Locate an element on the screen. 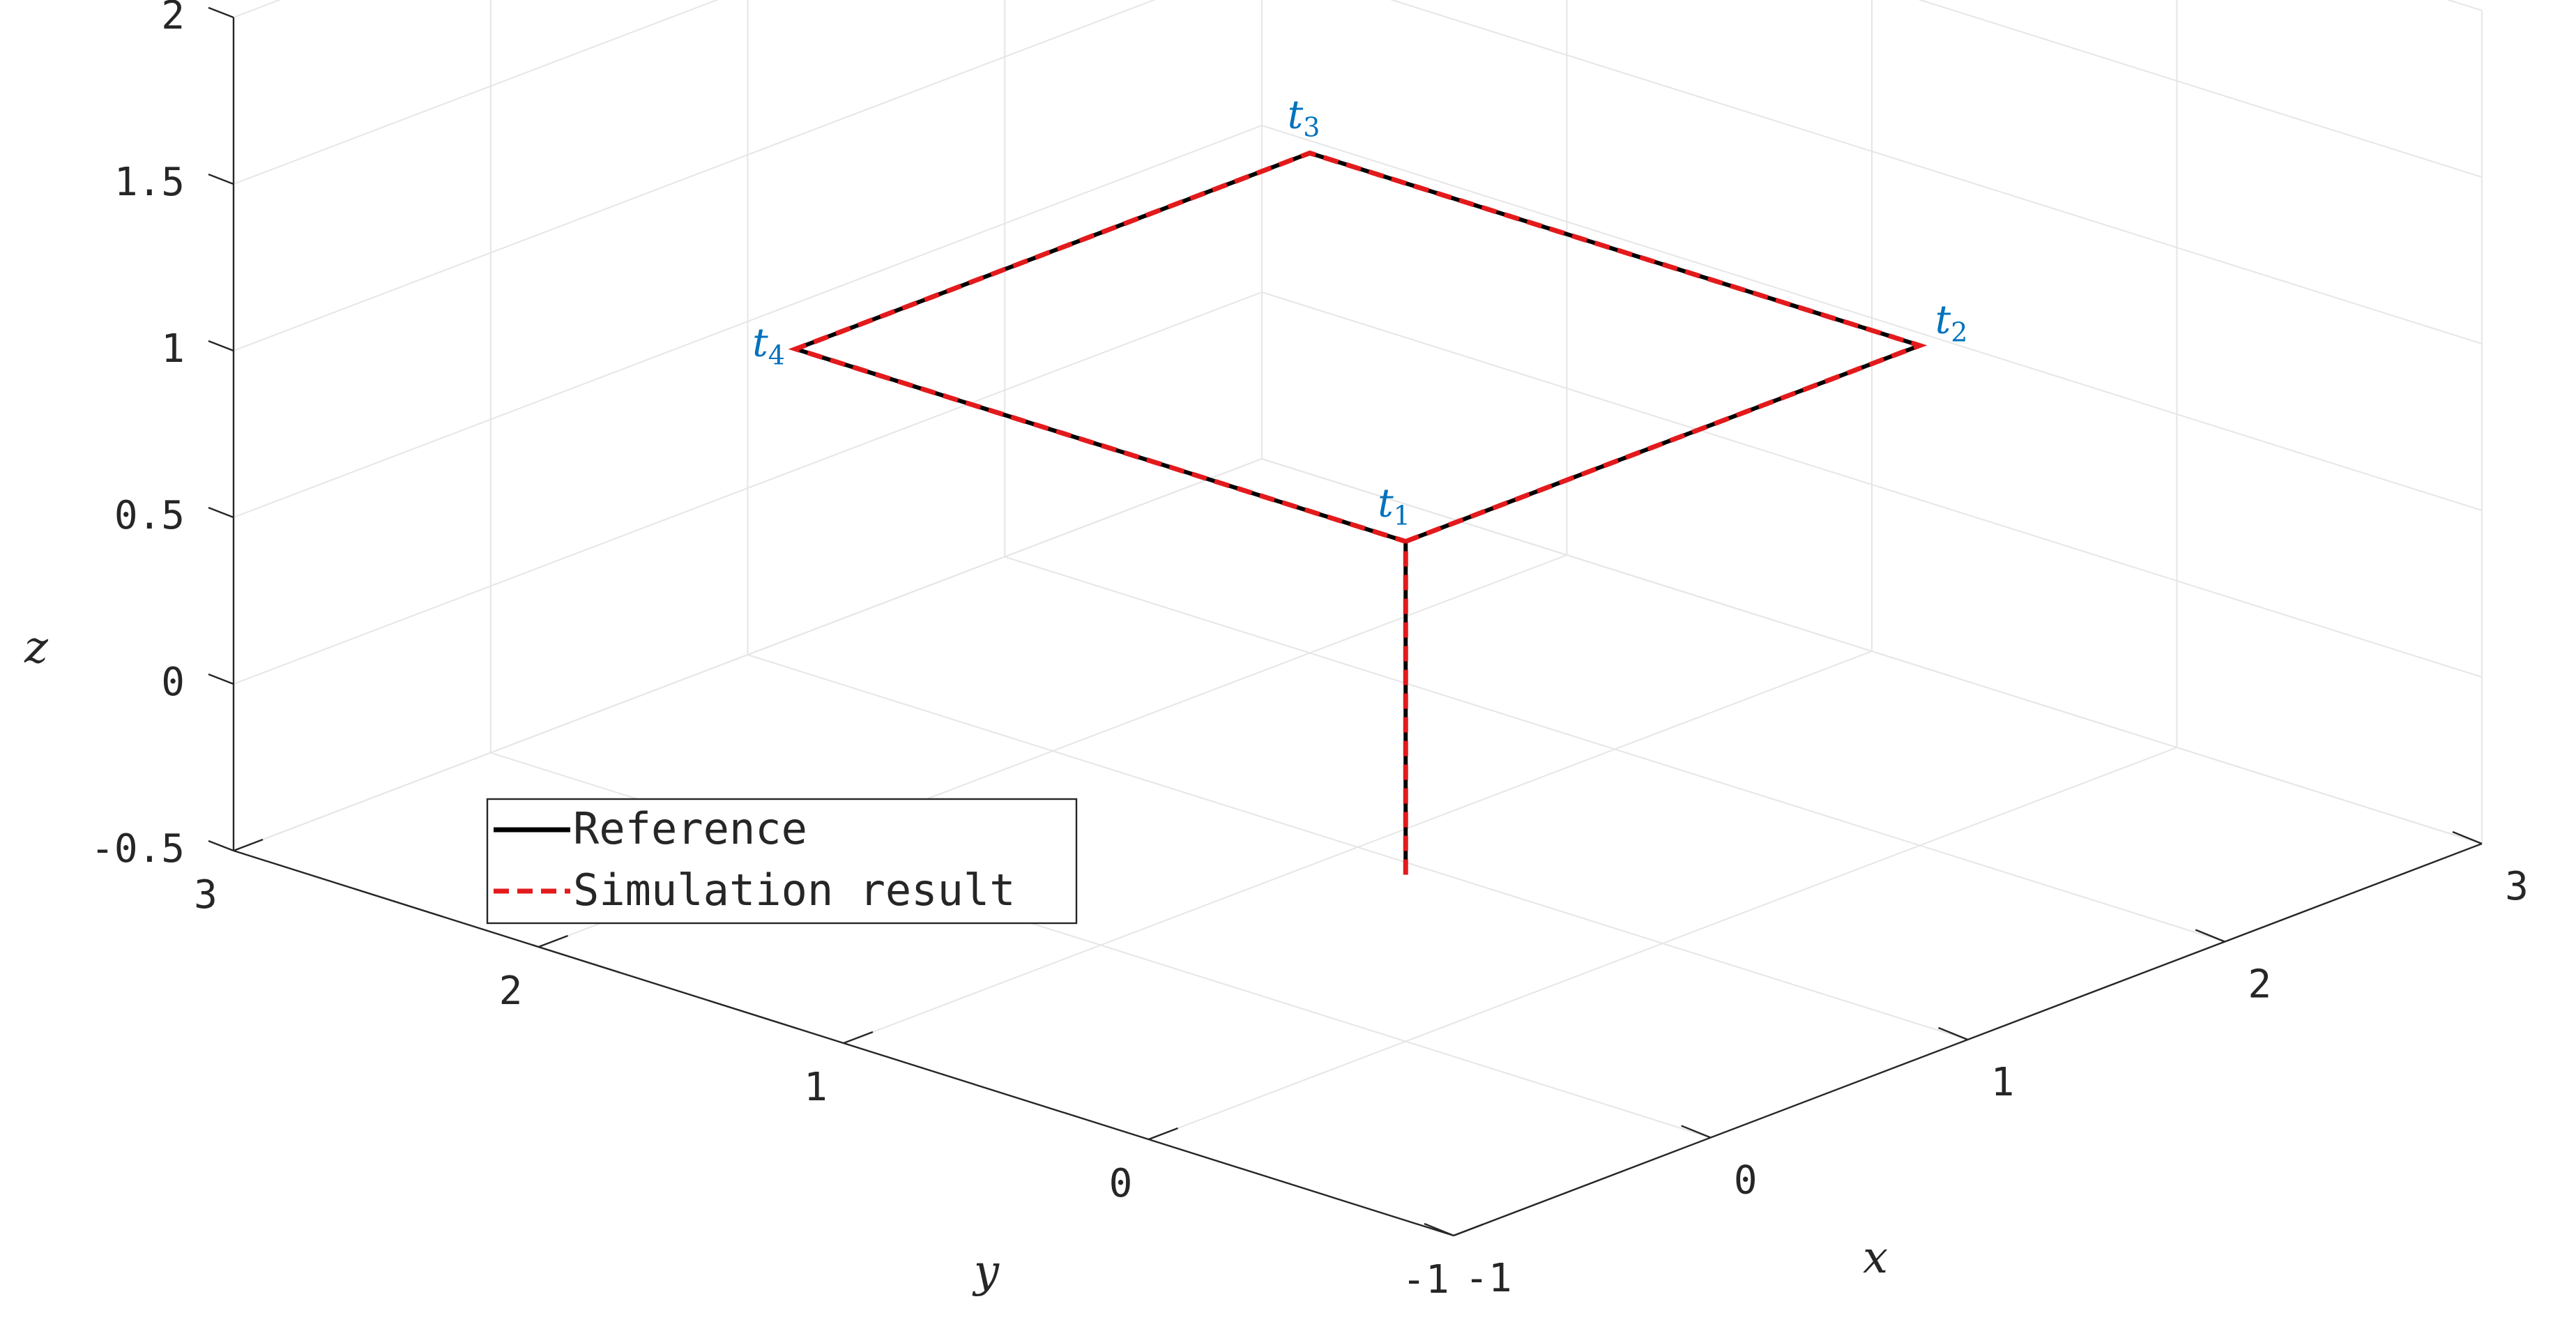 Image resolution: width=2576 pixels, height=1329 pixels. y-tick-label-0: -1 is located at coordinates (1426, 1280).